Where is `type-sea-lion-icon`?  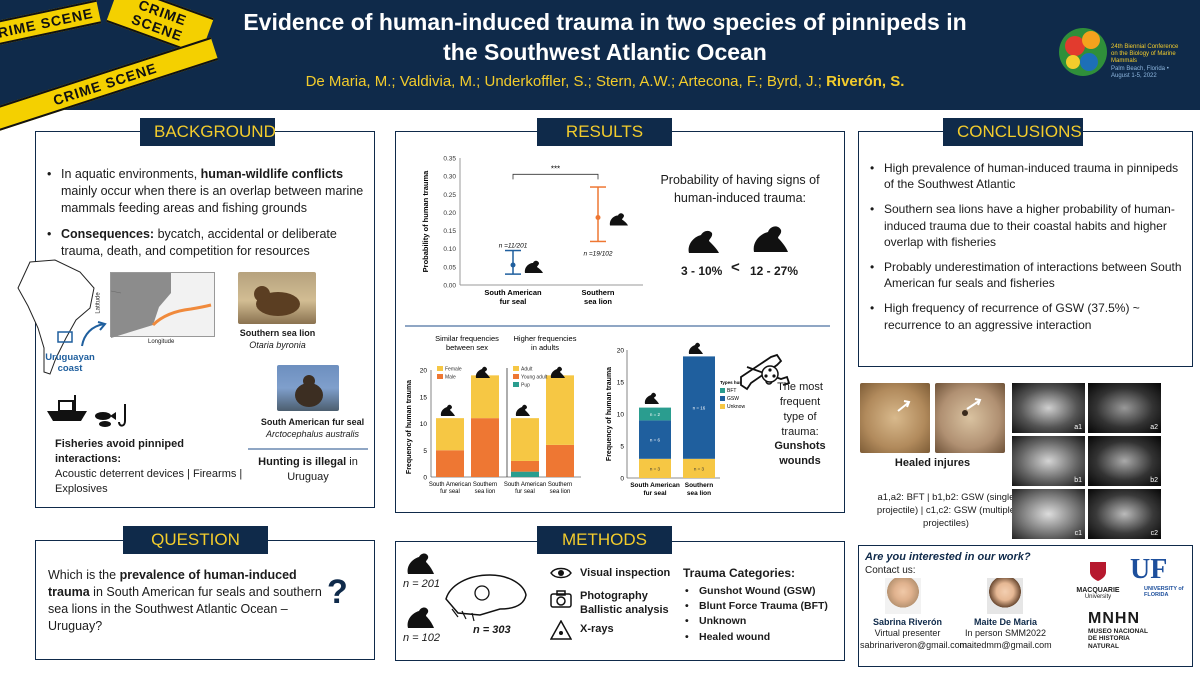 type-sea-lion-icon is located at coordinates (695, 348).